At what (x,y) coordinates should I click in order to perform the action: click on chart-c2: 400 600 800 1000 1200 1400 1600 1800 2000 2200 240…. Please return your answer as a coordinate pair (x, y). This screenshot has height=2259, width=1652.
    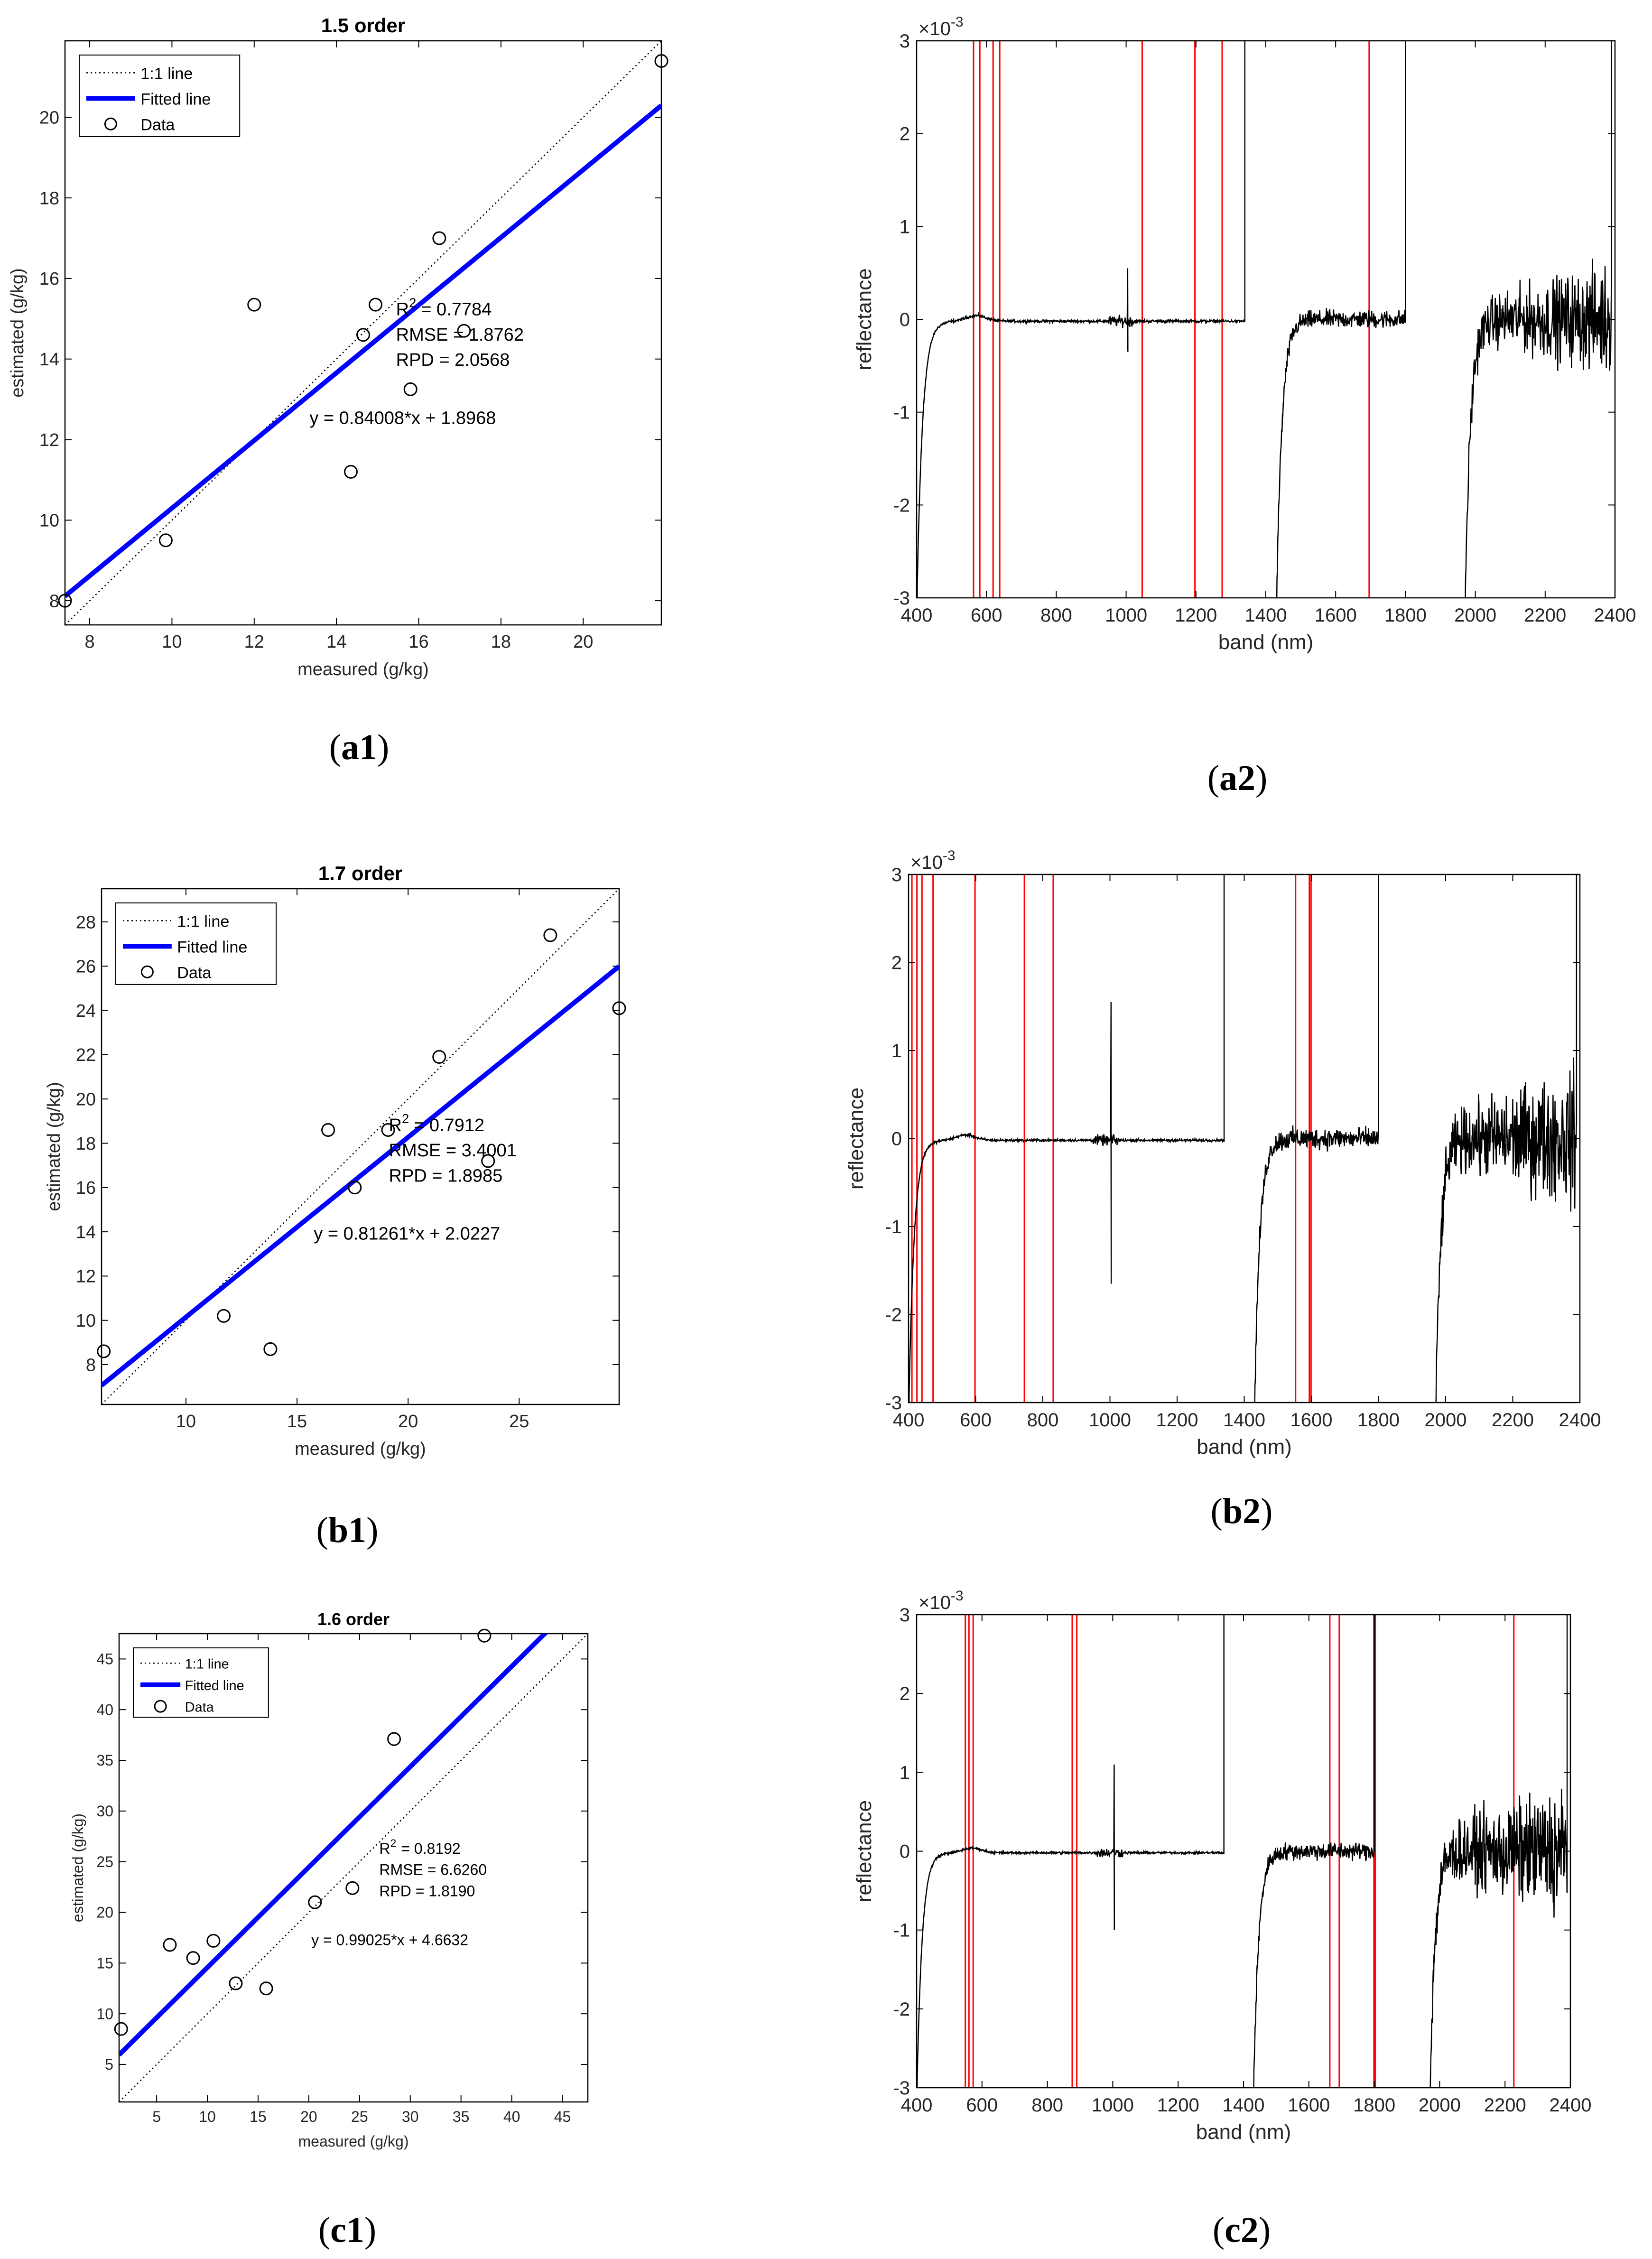
    Looking at the image, I should click on (1222, 1866).